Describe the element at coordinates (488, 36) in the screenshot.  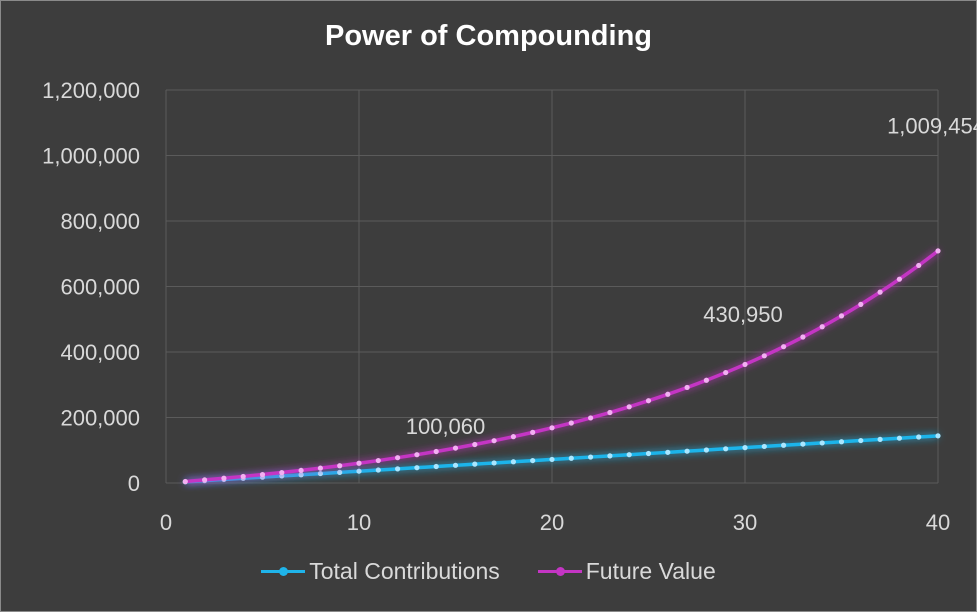
I see `chart-title: Power of Compounding` at that location.